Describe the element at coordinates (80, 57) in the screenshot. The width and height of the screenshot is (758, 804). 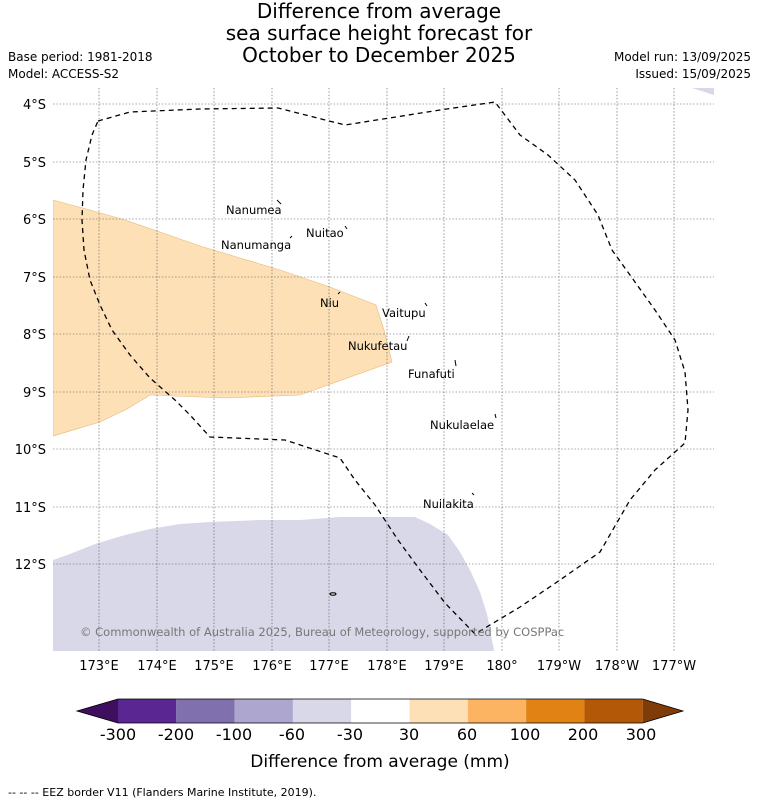
I see `base-period: Base period: 1981-2018` at that location.